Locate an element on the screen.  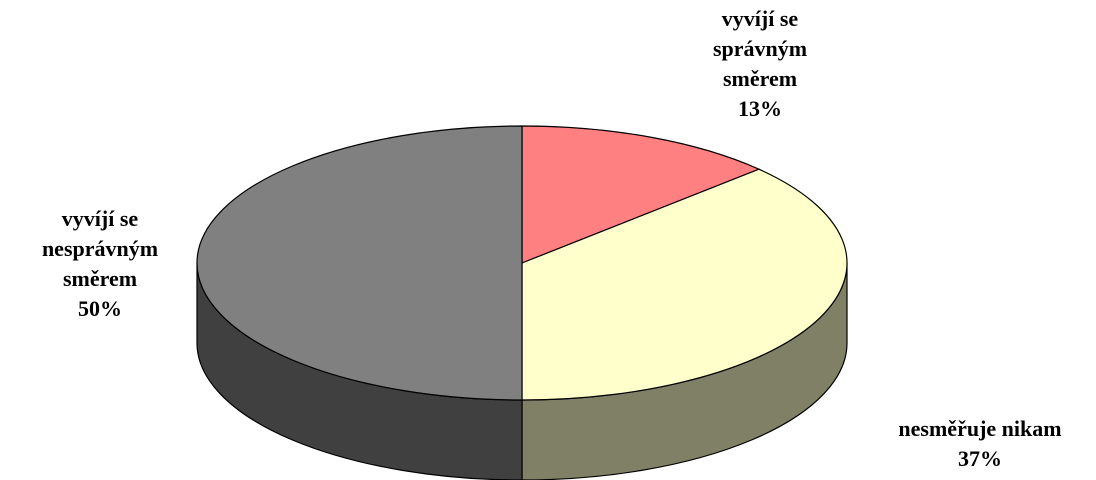
slice-label: vyvíjí se nesprávným směrem 50% is located at coordinates (100, 264).